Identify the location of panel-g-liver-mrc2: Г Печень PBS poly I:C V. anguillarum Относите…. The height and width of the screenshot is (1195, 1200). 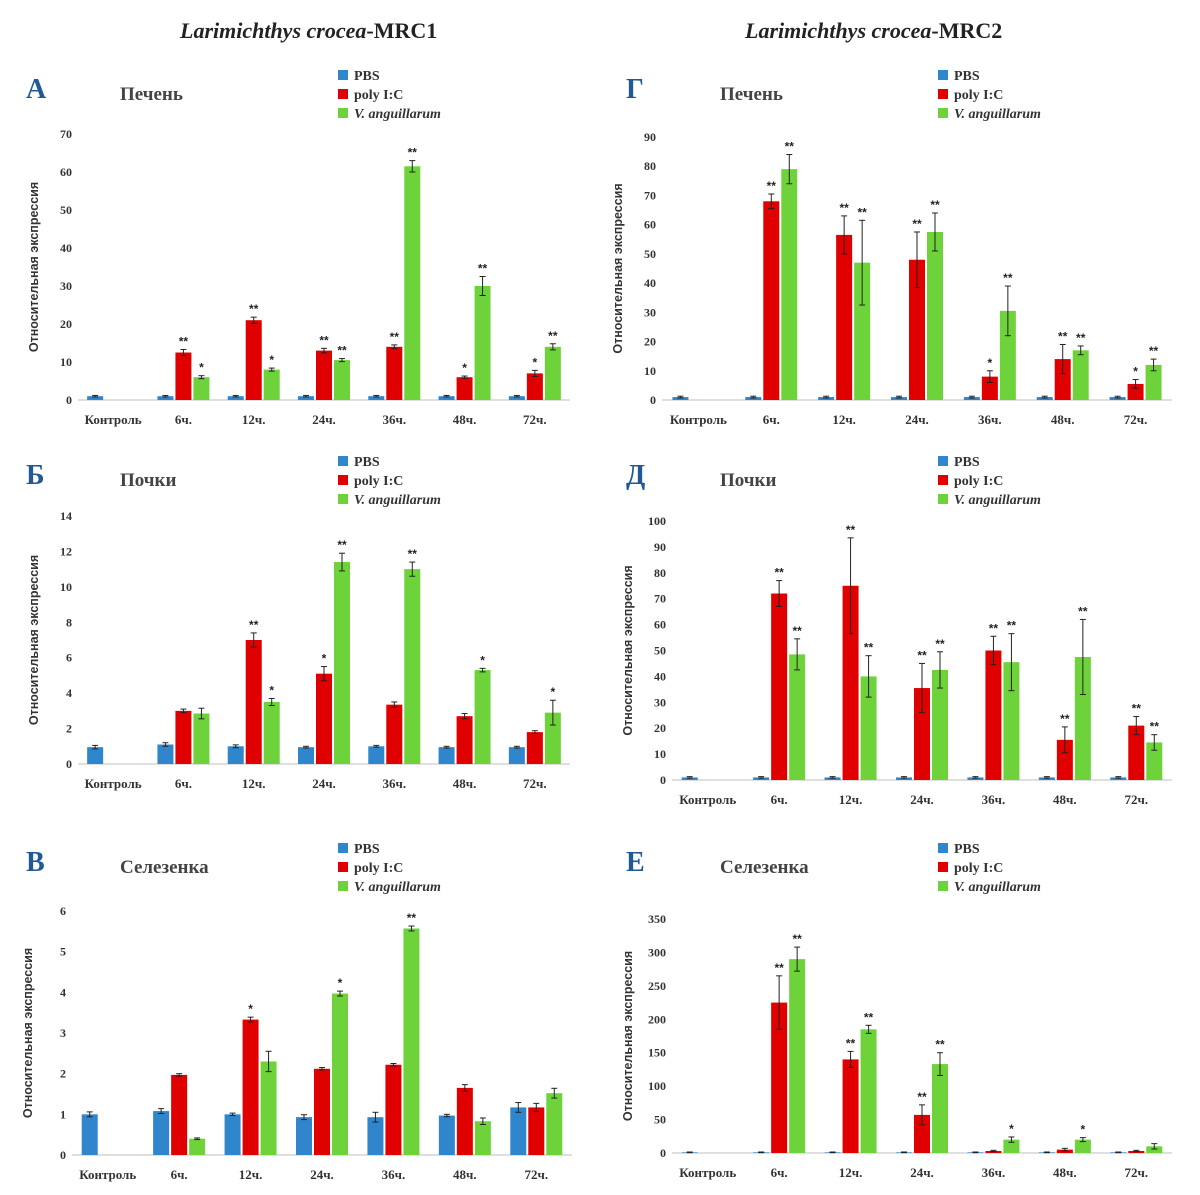
(890, 244).